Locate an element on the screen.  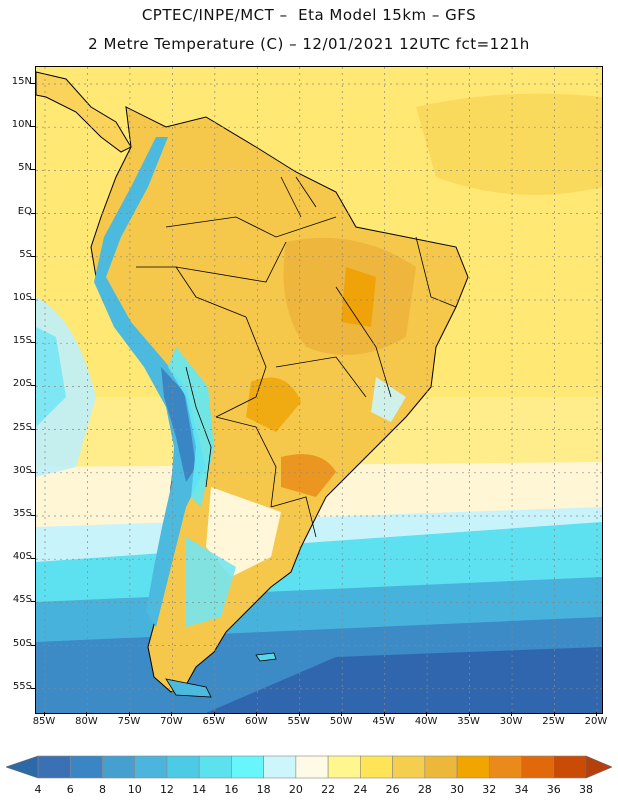
lon-label: 60W is located at coordinates (256, 721).